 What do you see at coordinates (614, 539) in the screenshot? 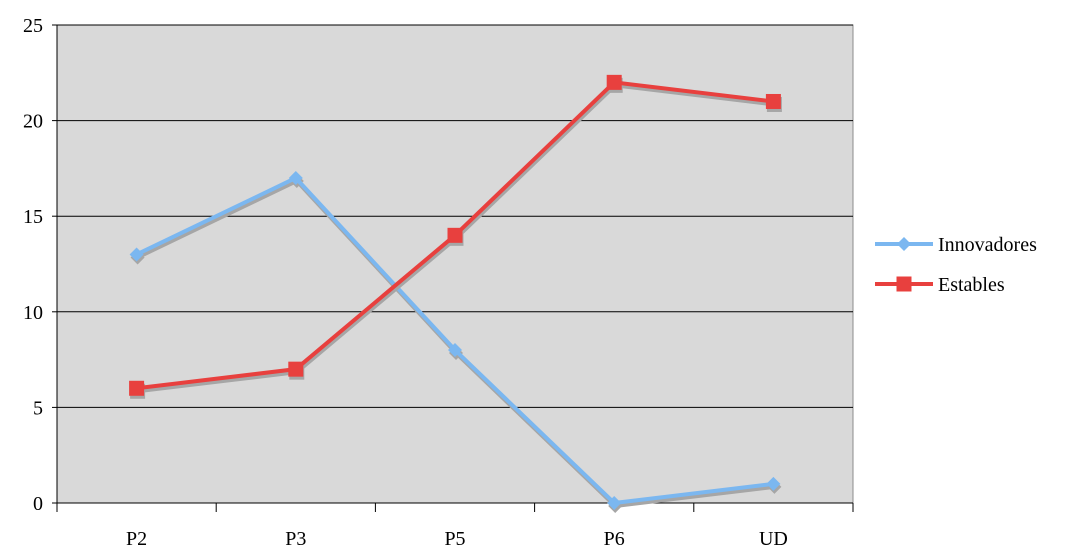
I see `x-tick-label: P6` at bounding box center [614, 539].